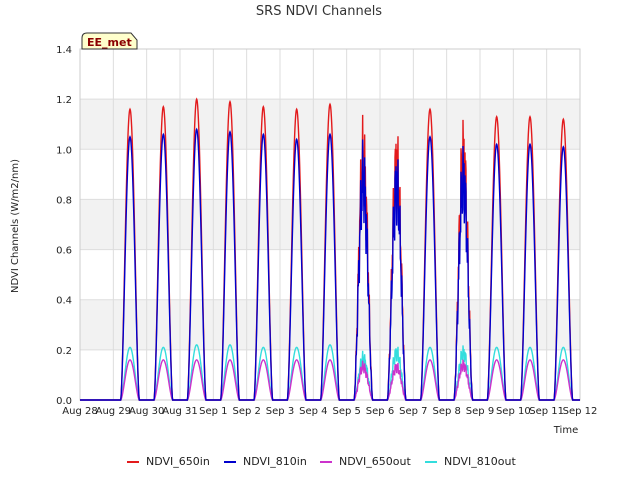 The width and height of the screenshot is (640, 480). Describe the element at coordinates (179, 411) in the screenshot. I see `x-tick-label: Aug 31` at that location.